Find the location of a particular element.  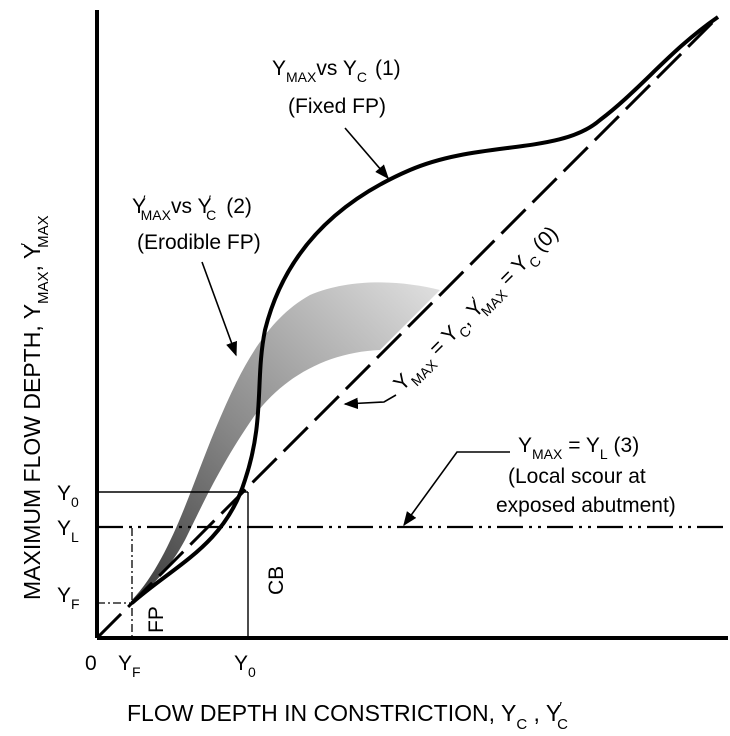

erodible-fp-label: Y′ MAXvs Y′ C (2) is located at coordinates (192, 207).